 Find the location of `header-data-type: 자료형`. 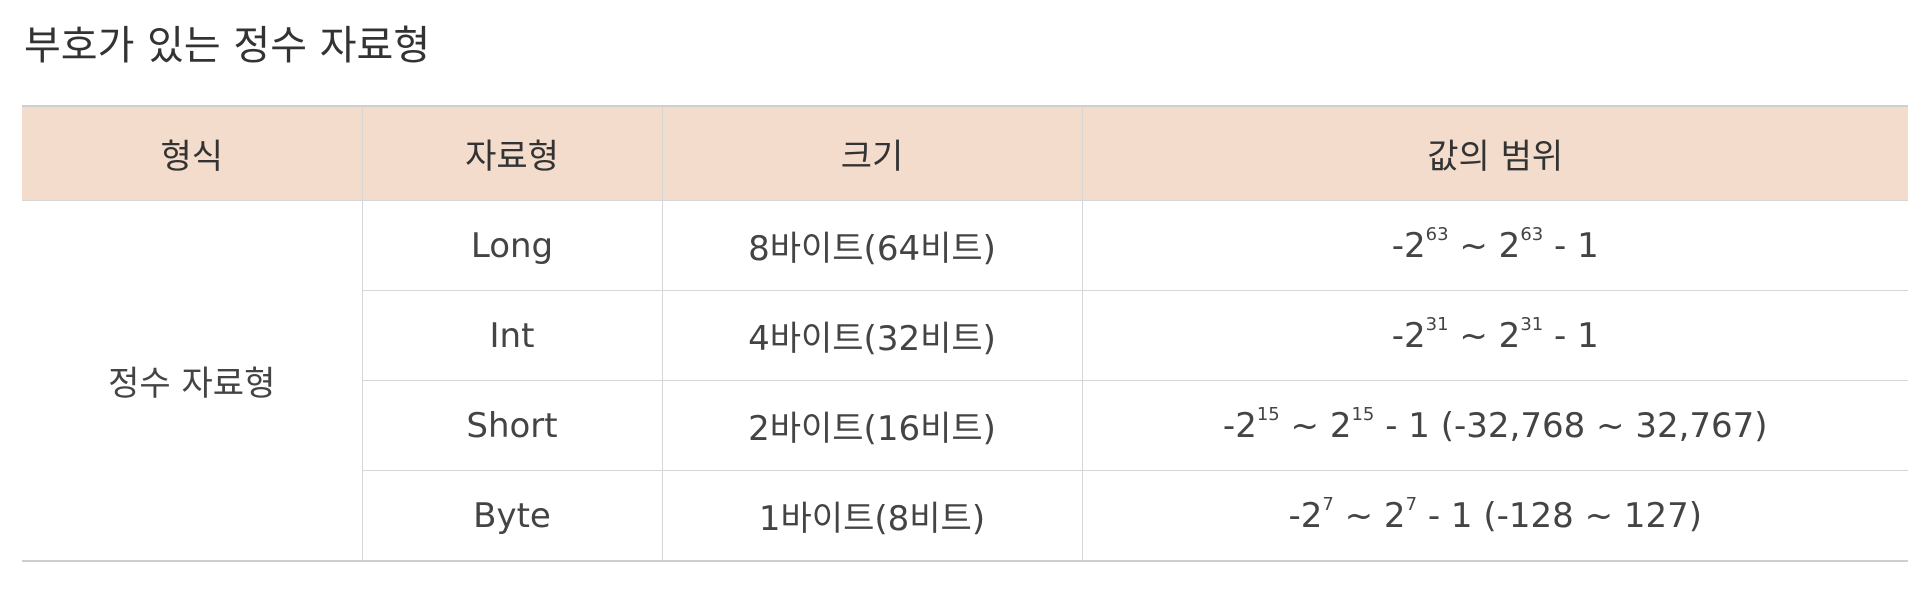

header-data-type: 자료형 is located at coordinates (512, 153).